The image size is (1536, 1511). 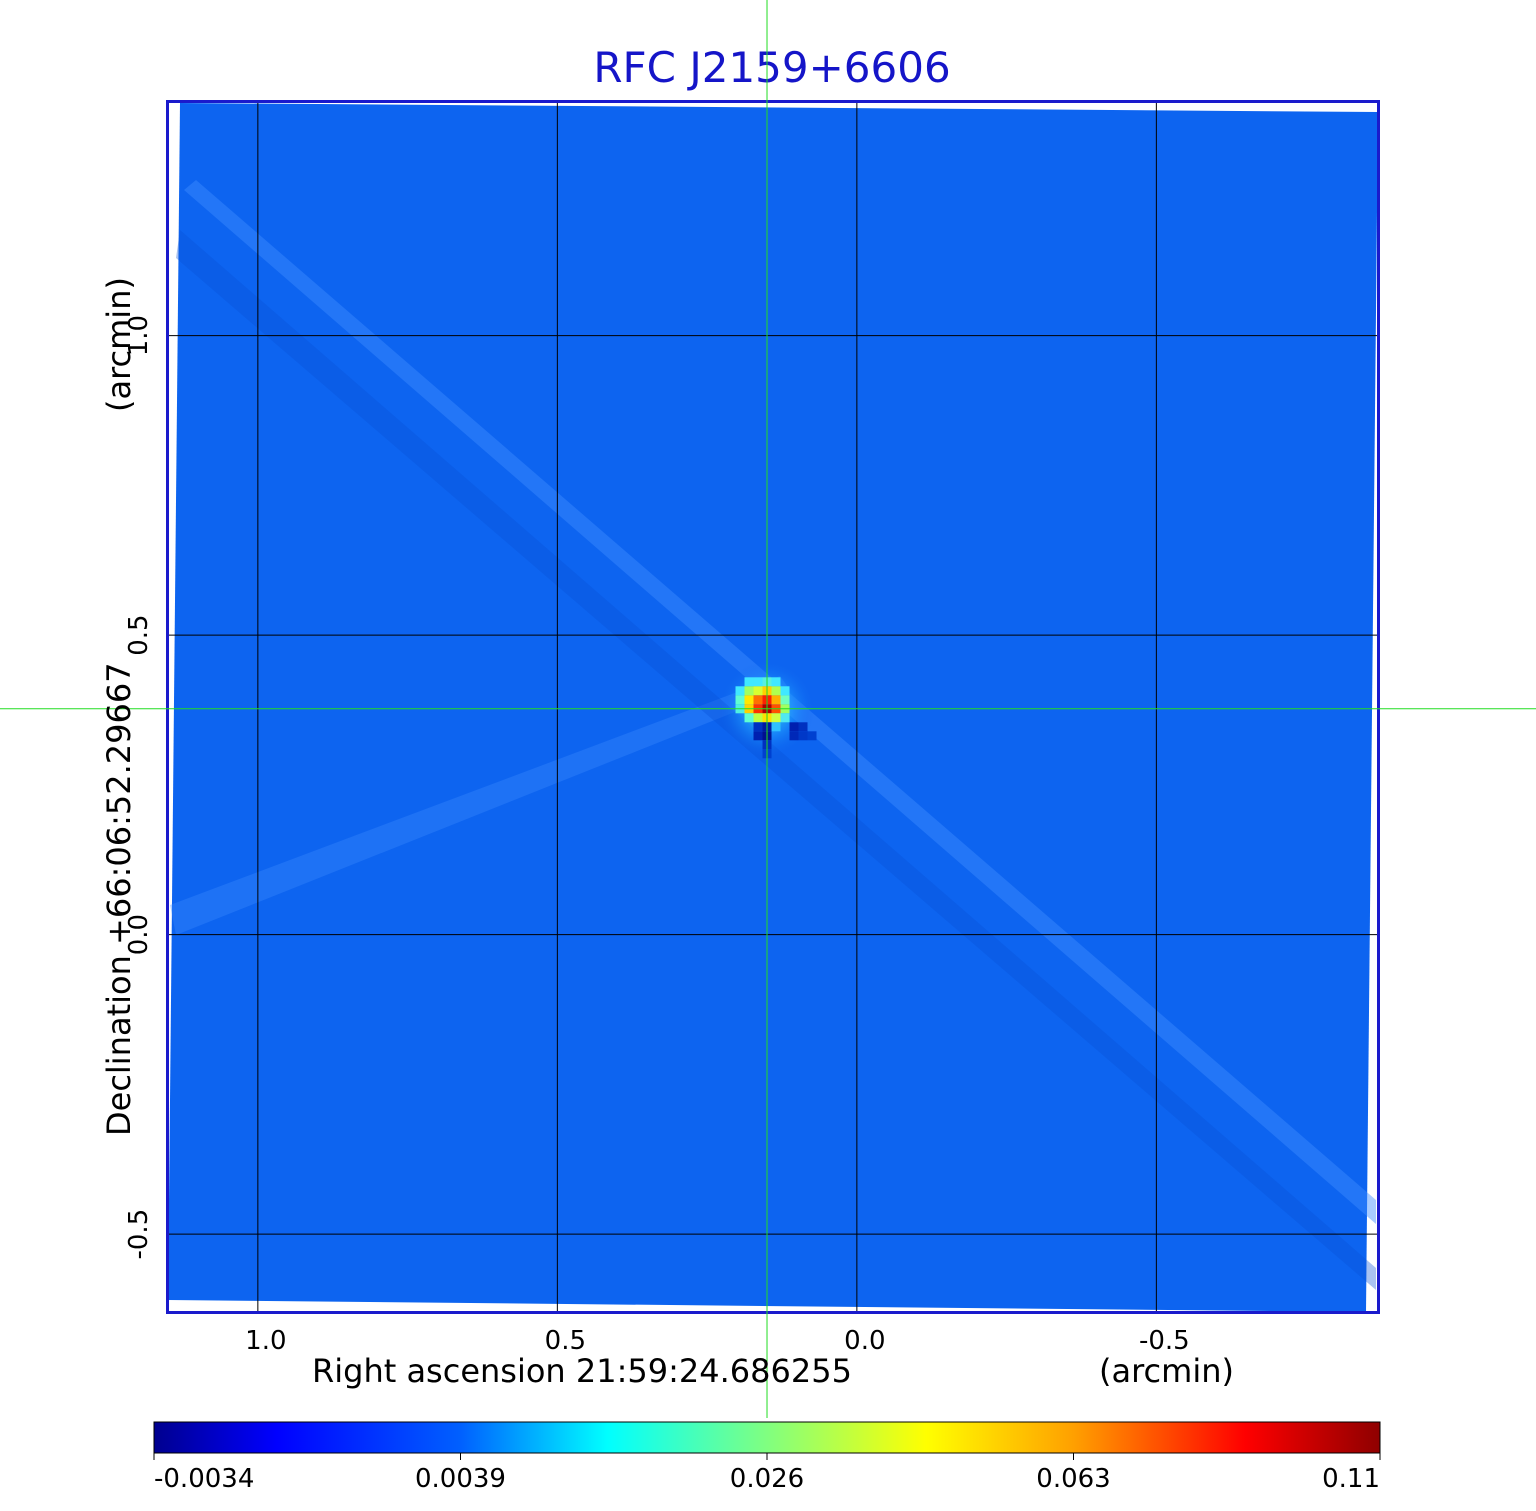 I want to click on y-axis-label: Declination +66:06:52.29667, so click(x=119, y=899).